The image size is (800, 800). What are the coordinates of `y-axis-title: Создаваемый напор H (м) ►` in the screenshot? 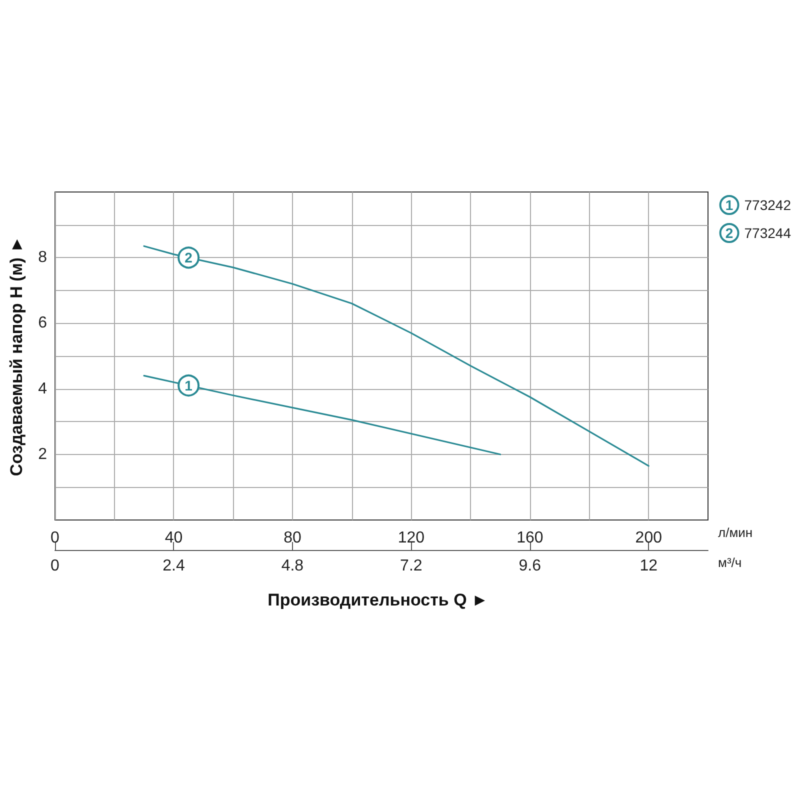 It's located at (16, 356).